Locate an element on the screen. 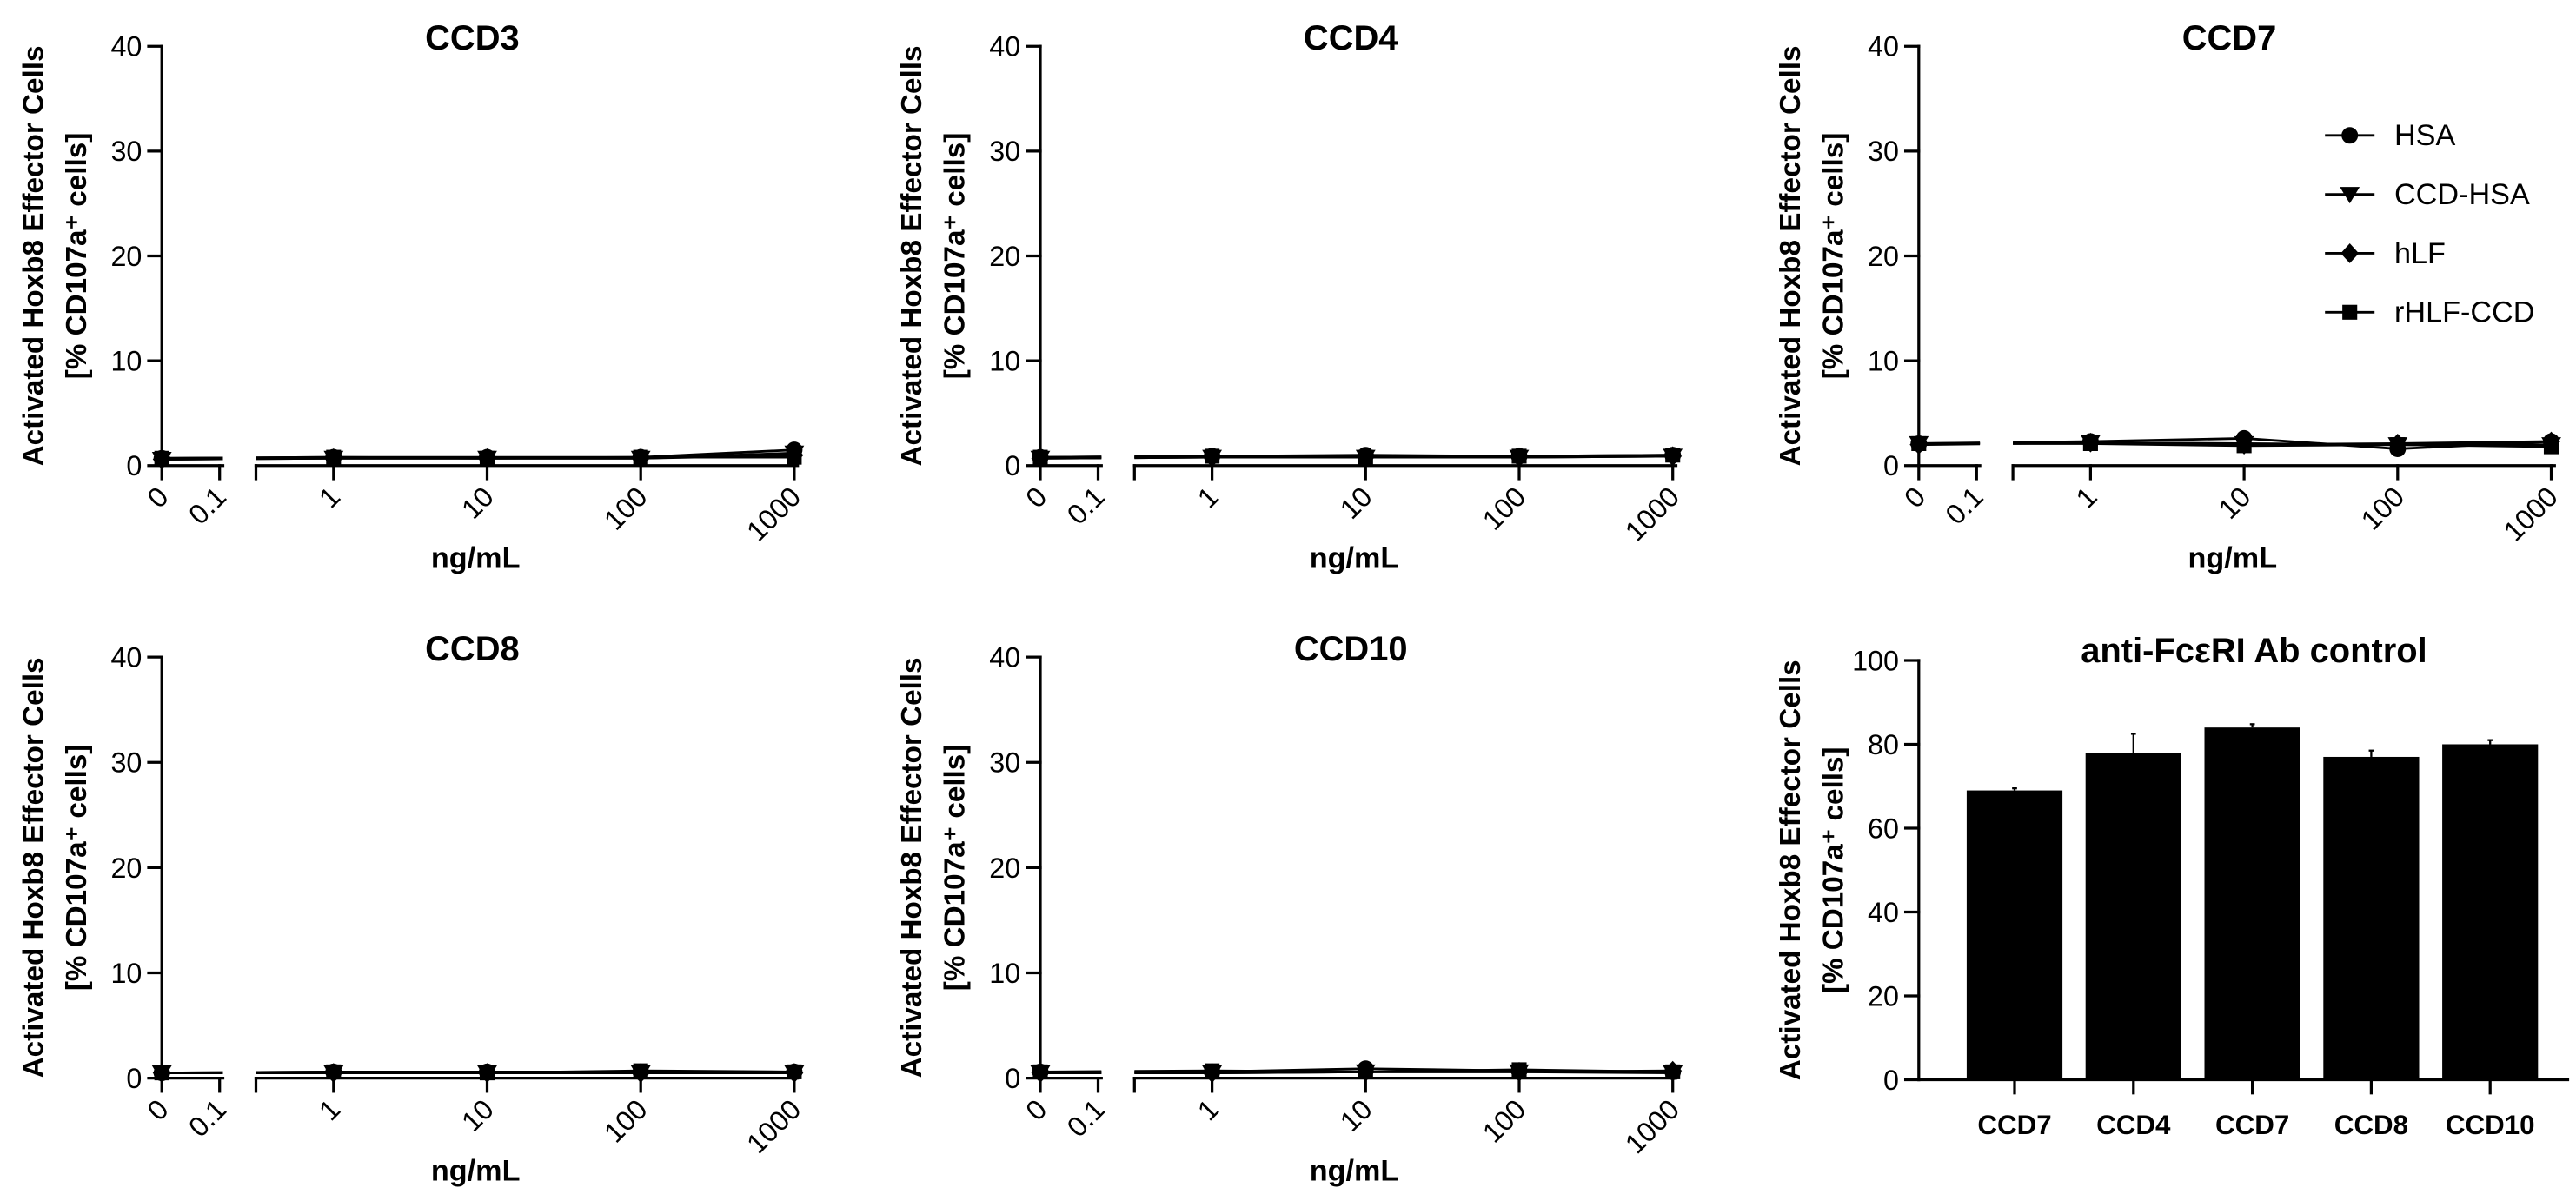  bar-ccd8 is located at coordinates (2371, 918).